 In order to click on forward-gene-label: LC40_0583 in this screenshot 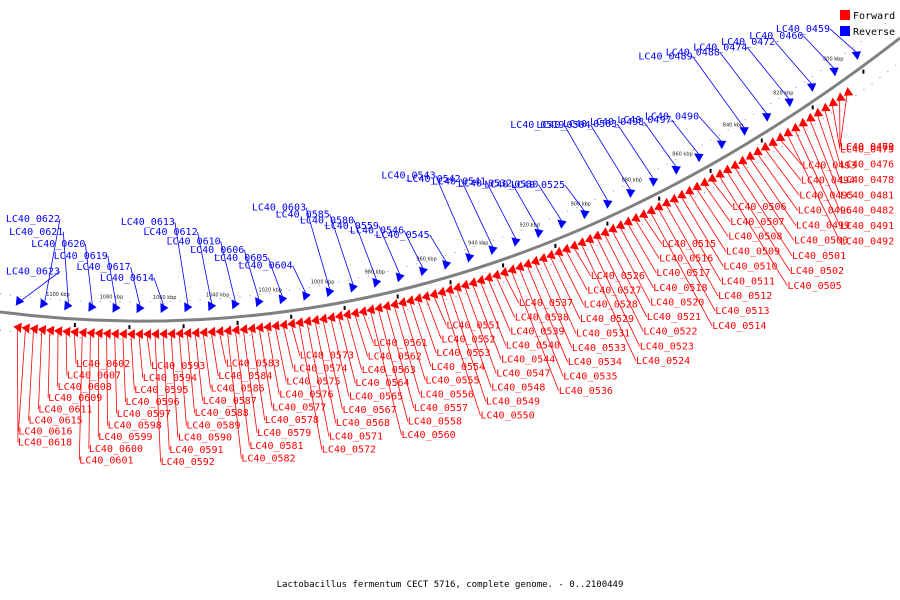, I will do `click(253, 363)`.